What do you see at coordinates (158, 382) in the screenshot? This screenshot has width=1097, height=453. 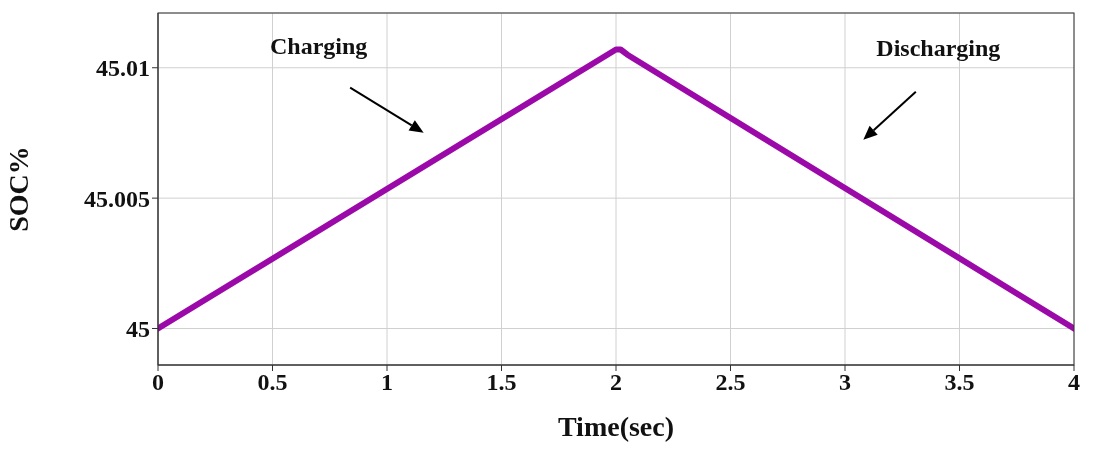 I see `x-tick-label: 0` at bounding box center [158, 382].